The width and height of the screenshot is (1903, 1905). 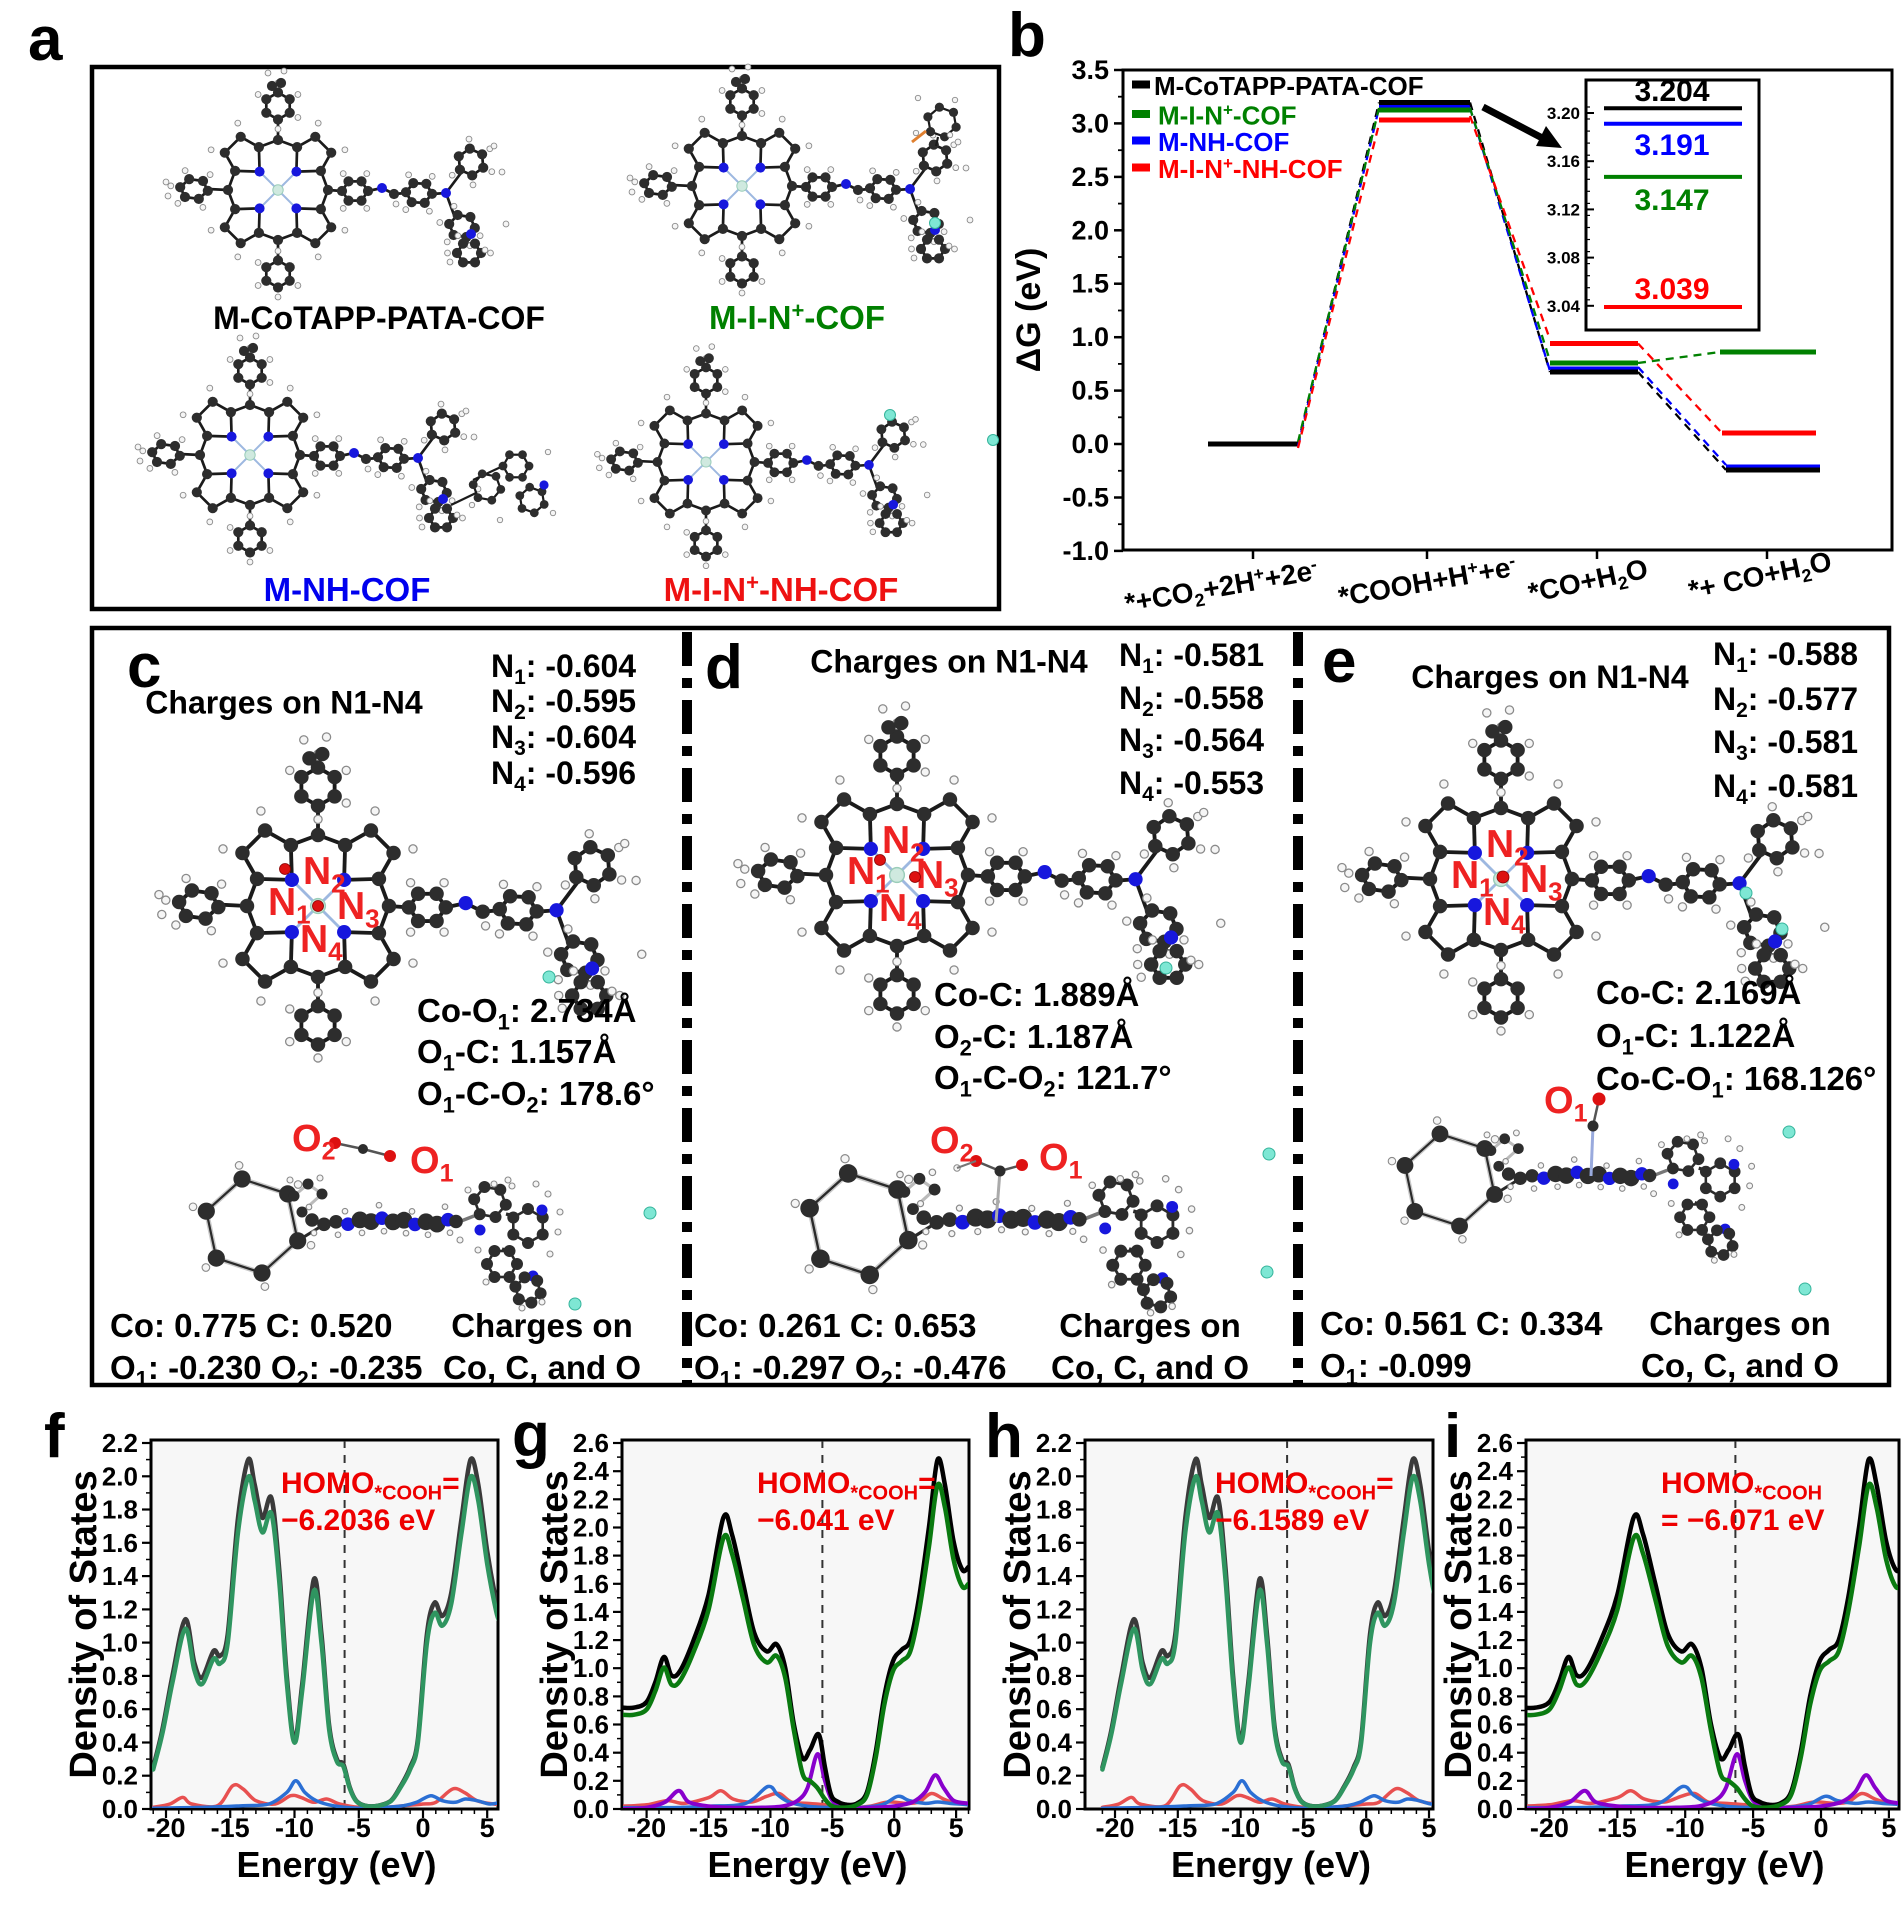 I want to click on svg-text: 2.4, so click(x=1495, y=1471).